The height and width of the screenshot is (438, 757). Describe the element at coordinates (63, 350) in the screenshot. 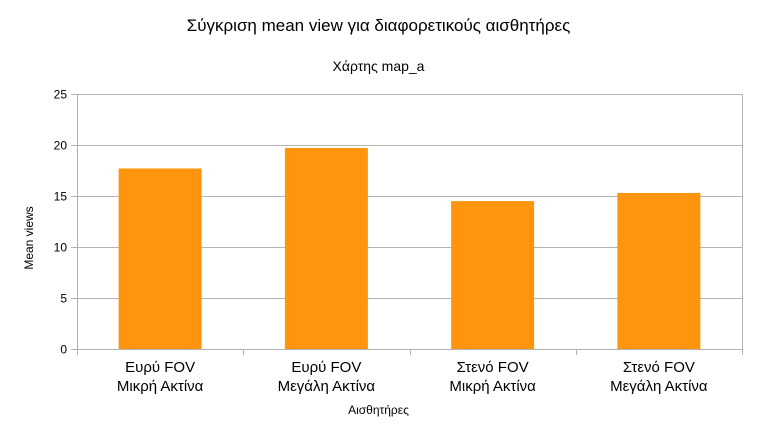

I see `y-tick-label: 0` at that location.